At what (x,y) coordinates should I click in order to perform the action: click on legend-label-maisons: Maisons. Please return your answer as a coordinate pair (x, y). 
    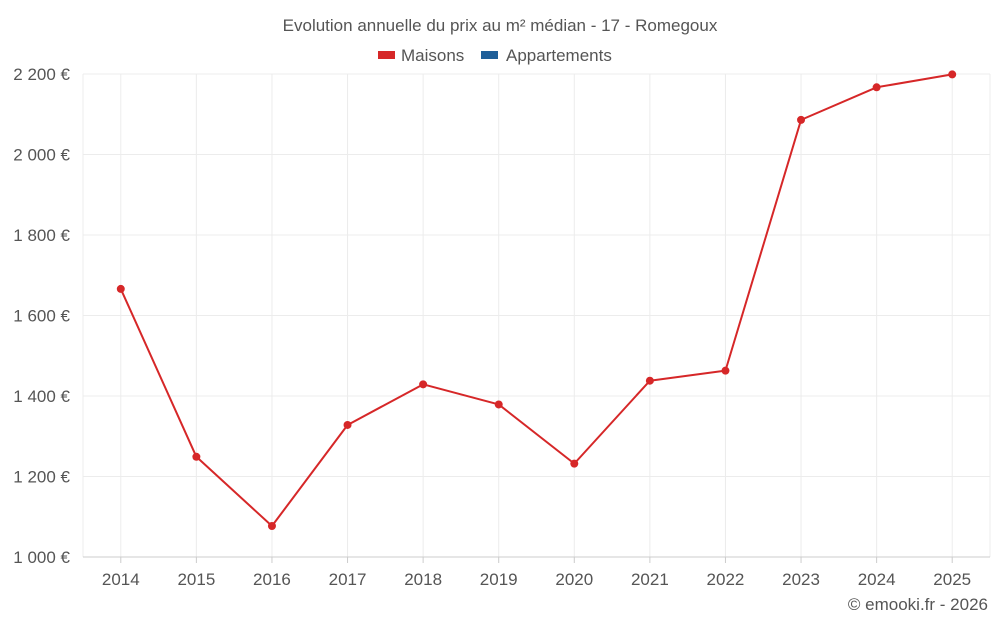
    Looking at the image, I should click on (432, 55).